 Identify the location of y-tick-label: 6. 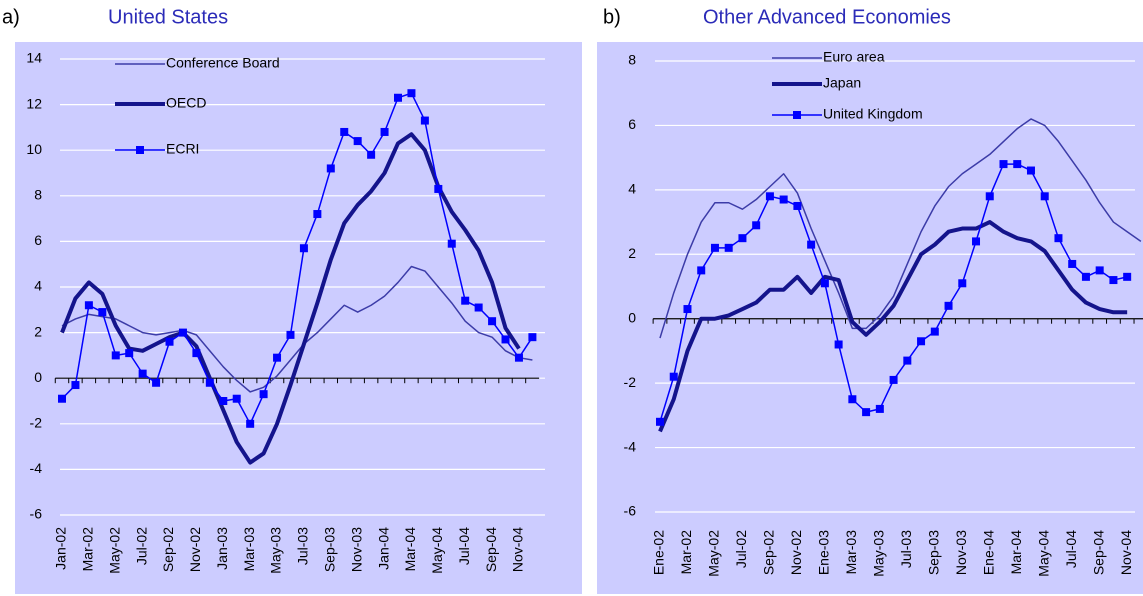
(632, 124).